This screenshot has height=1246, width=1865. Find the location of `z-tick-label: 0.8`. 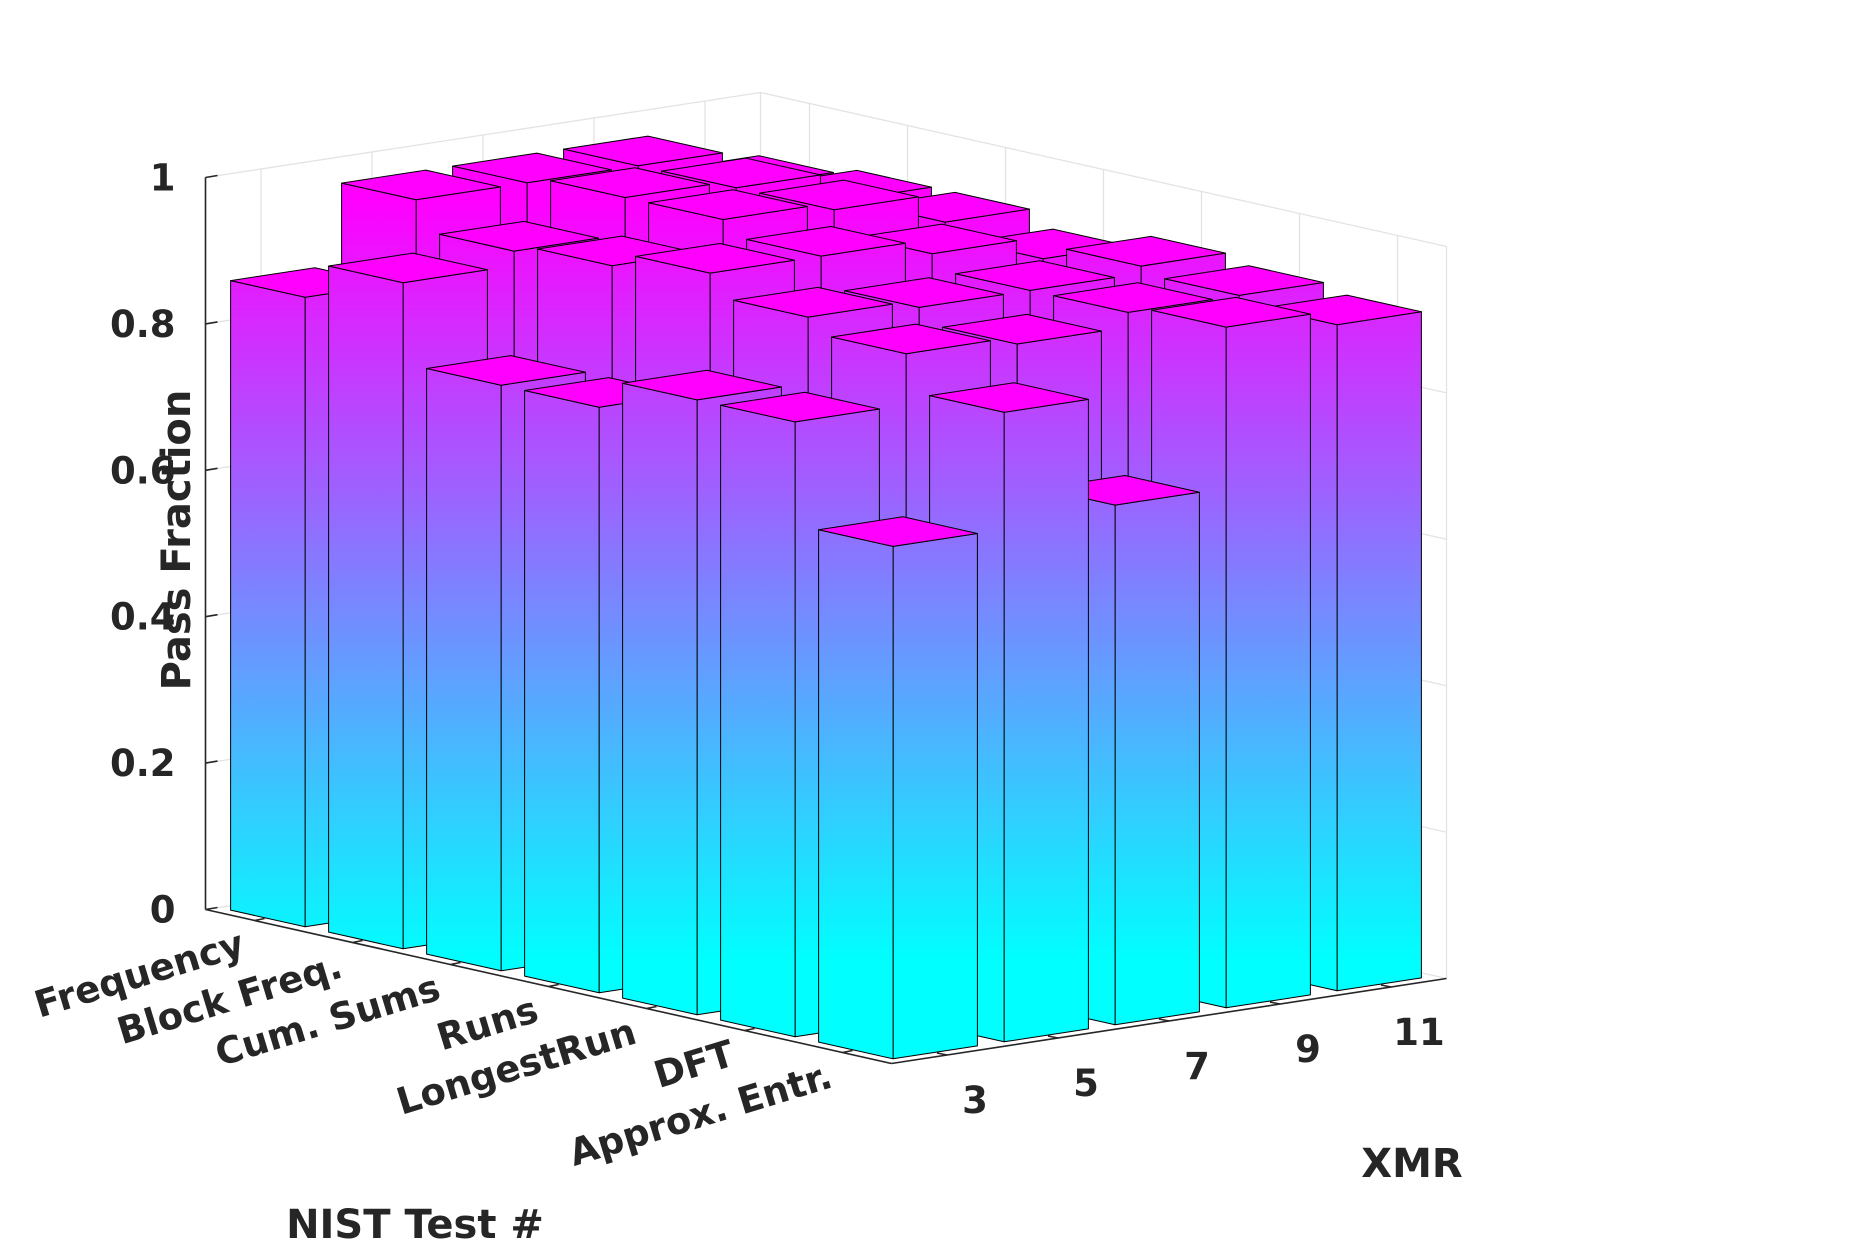

z-tick-label: 0.8 is located at coordinates (143, 324).